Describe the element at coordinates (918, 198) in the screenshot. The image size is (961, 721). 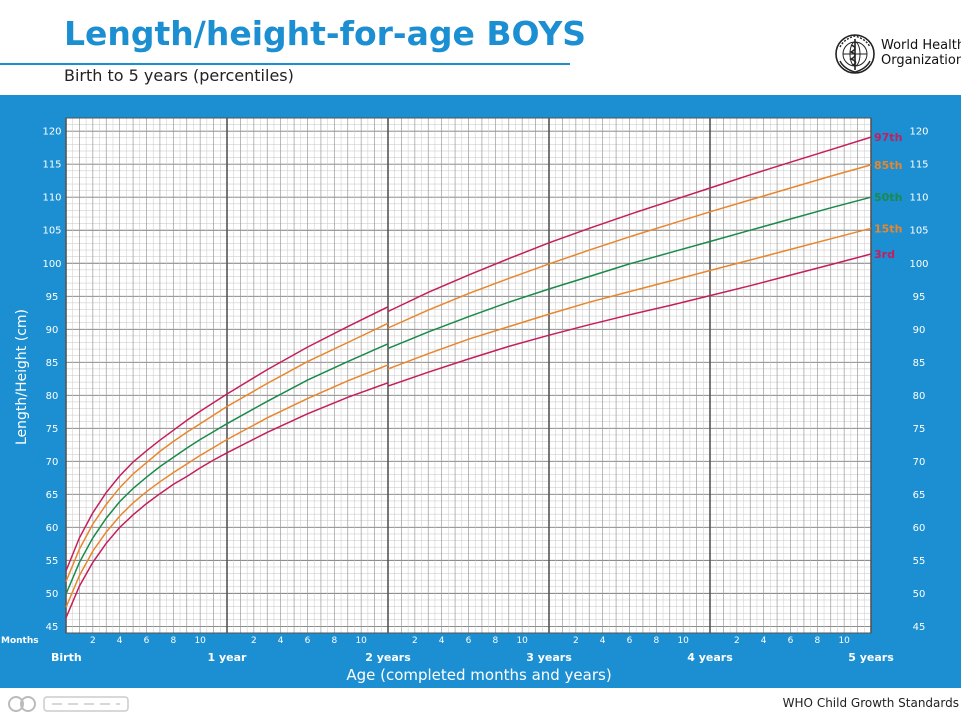
I see `y-tick-label-right: 110` at that location.